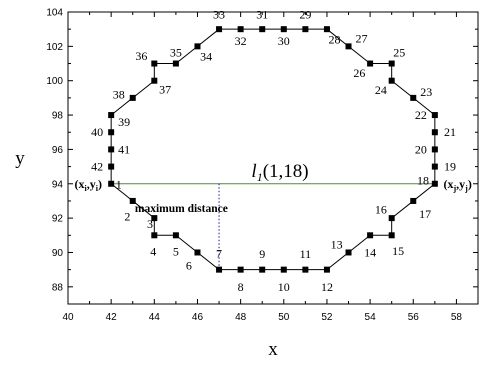  What do you see at coordinates (20, 158) in the screenshot?
I see `y-axis-title: y` at bounding box center [20, 158].